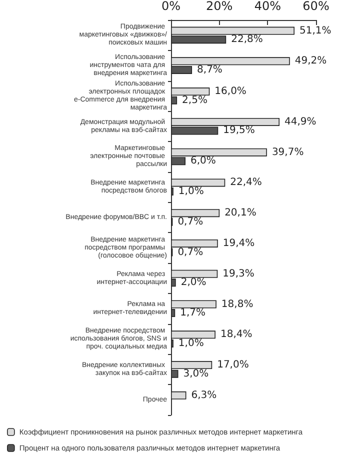  I want to click on data-label: 20,1%, so click(240, 213).